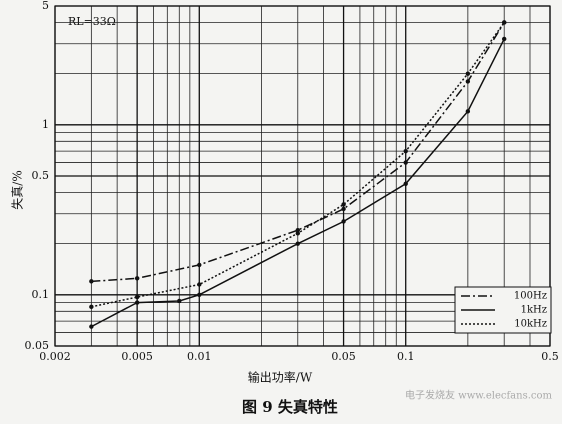  What do you see at coordinates (45, 124) in the screenshot?
I see `y-tick-label: 1` at bounding box center [45, 124].